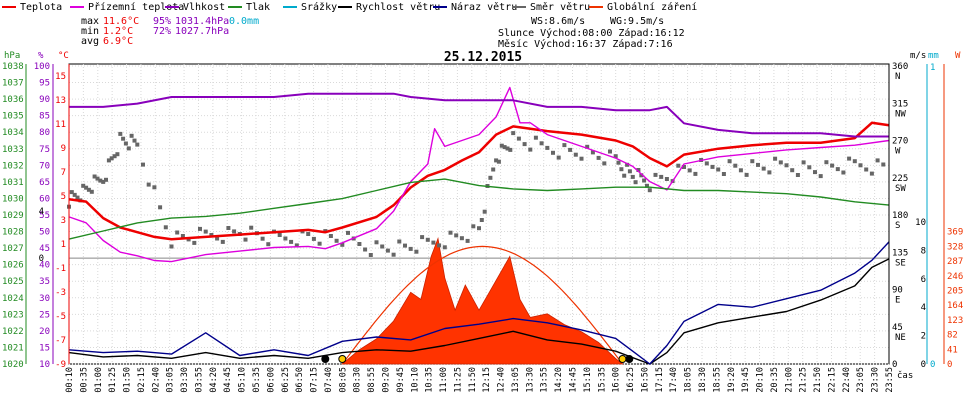 The width and height of the screenshot is (966, 400). I want to click on tick-x: 13:55, so click(545, 380).